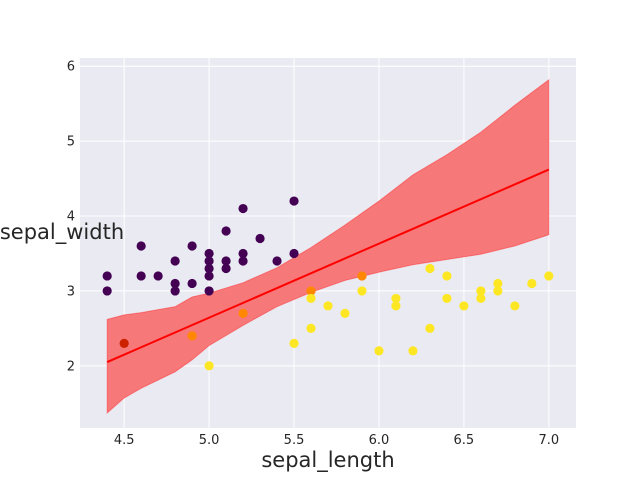 The image size is (640, 480). I want to click on y-axis-label: sepal_width, so click(62, 232).